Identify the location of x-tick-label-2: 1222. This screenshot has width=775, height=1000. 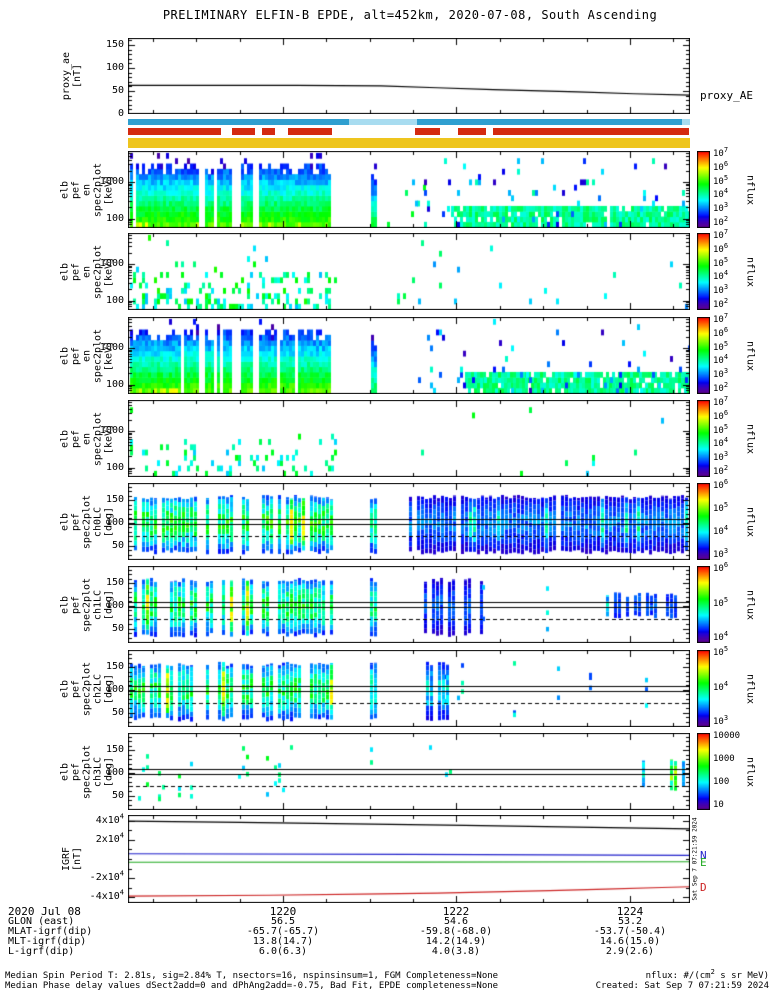
(456, 911).